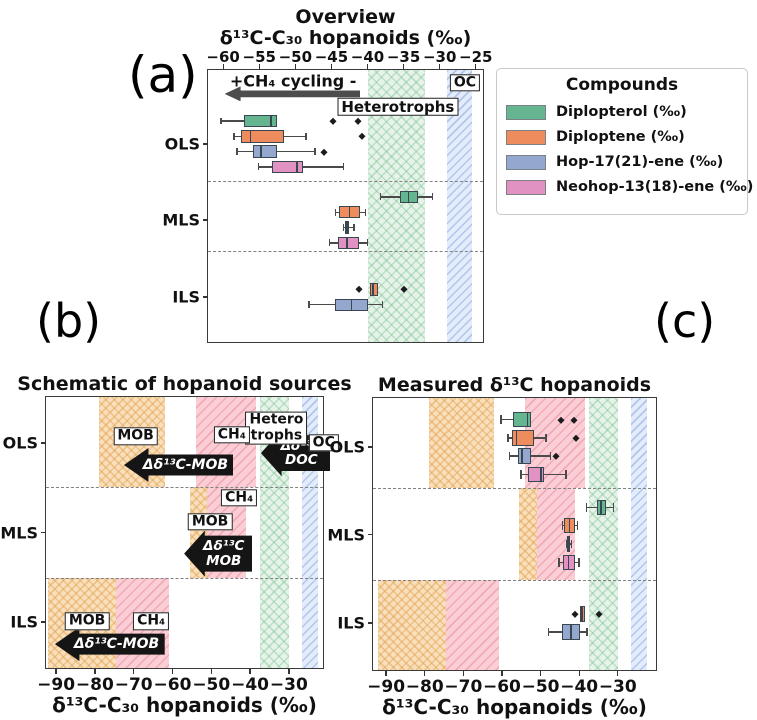 The width and height of the screenshot is (757, 720). Describe the element at coordinates (95, 671) in the screenshot. I see `x-tick--80` at that location.